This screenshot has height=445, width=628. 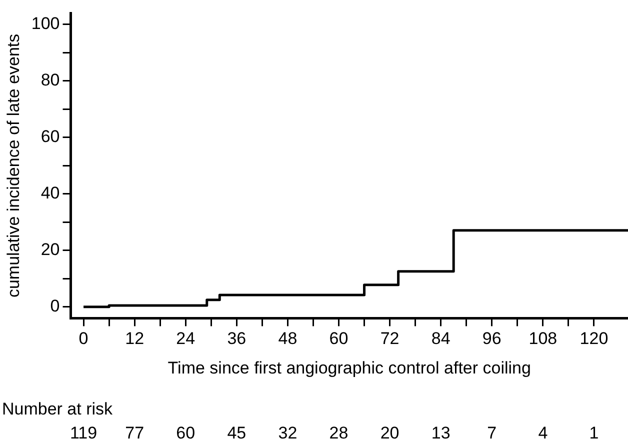 What do you see at coordinates (440, 338) in the screenshot?
I see `x-tick-label: 84` at bounding box center [440, 338].